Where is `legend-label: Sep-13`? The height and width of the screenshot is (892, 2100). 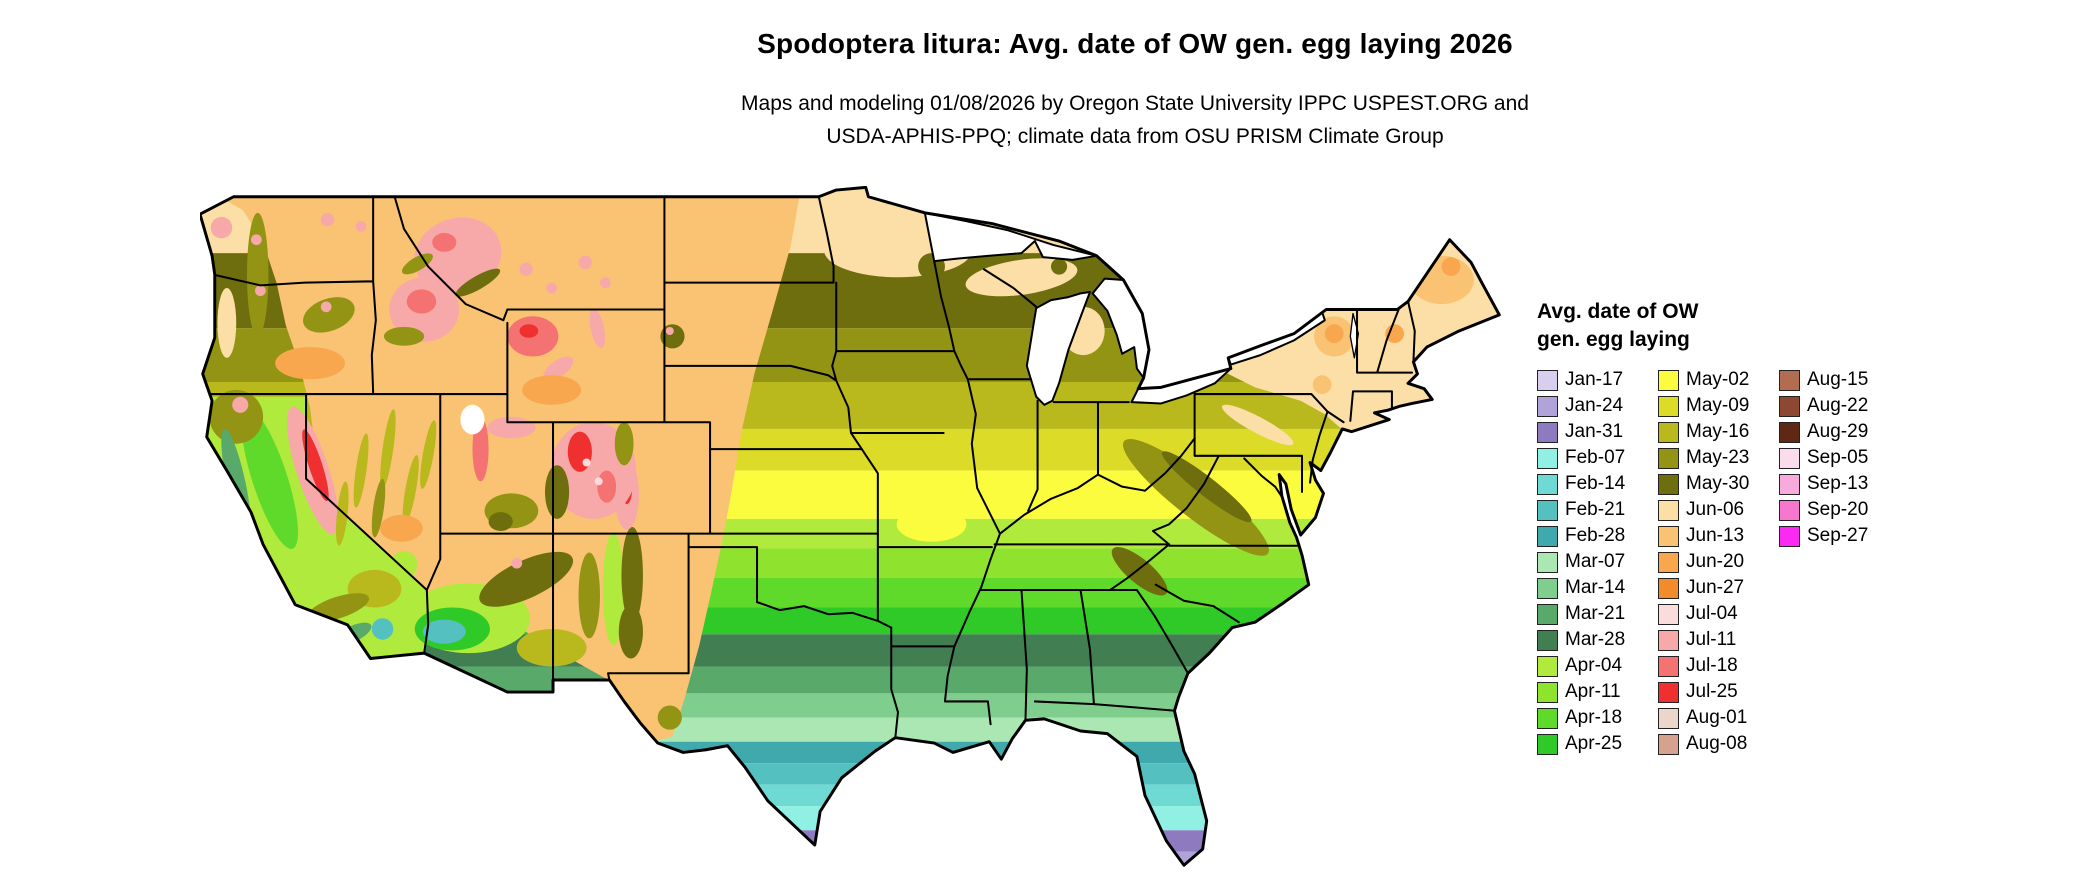 legend-label: Sep-13 is located at coordinates (1838, 484).